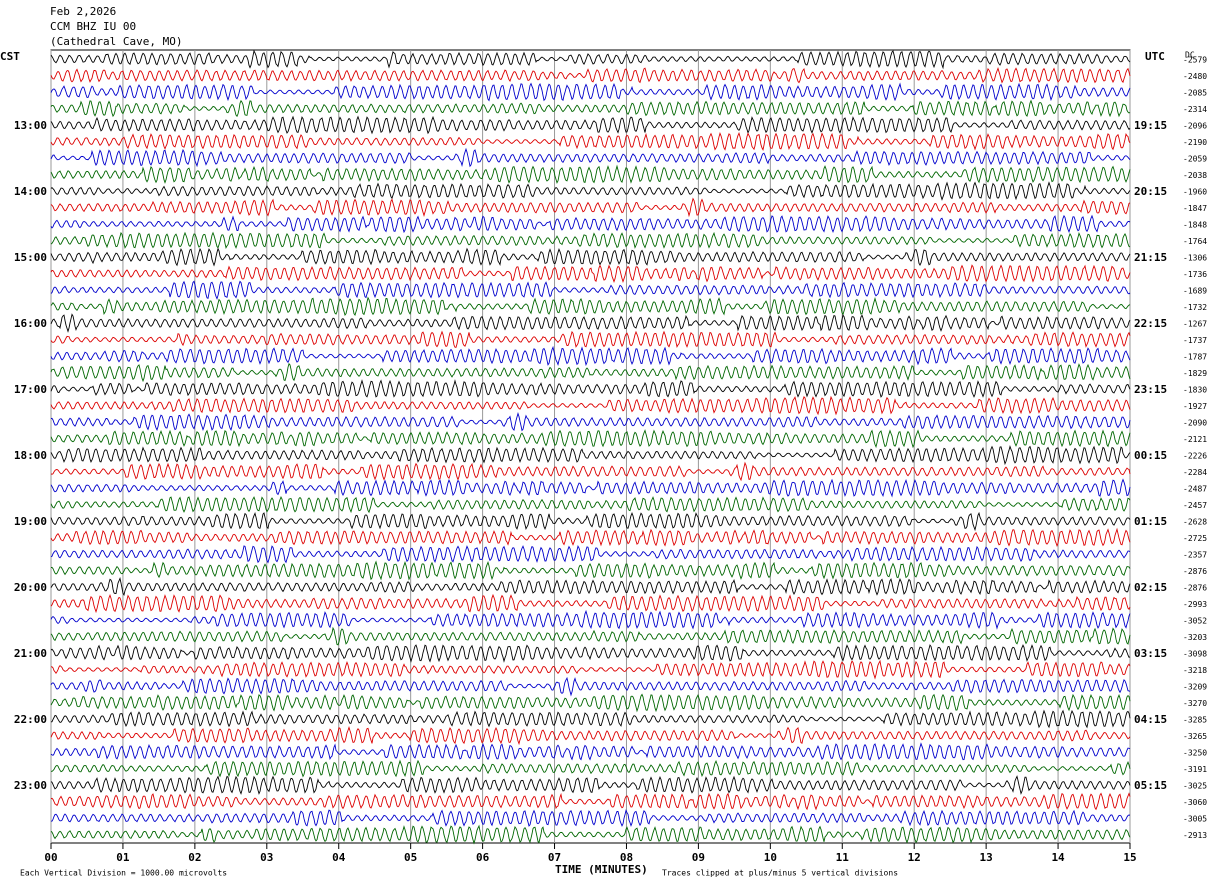  Describe the element at coordinates (1195, 819) in the screenshot. I see `offset-label: -3005` at that location.